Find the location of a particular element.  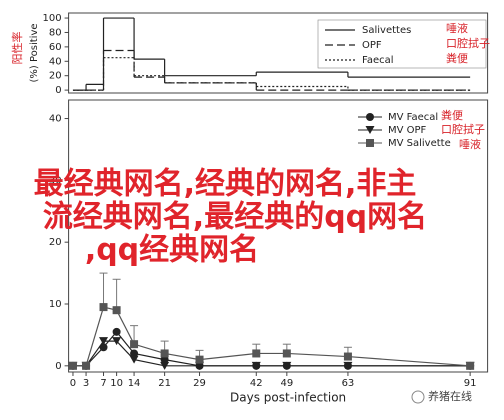

y-axis-label: (%) Positive is located at coordinates (34, 52).